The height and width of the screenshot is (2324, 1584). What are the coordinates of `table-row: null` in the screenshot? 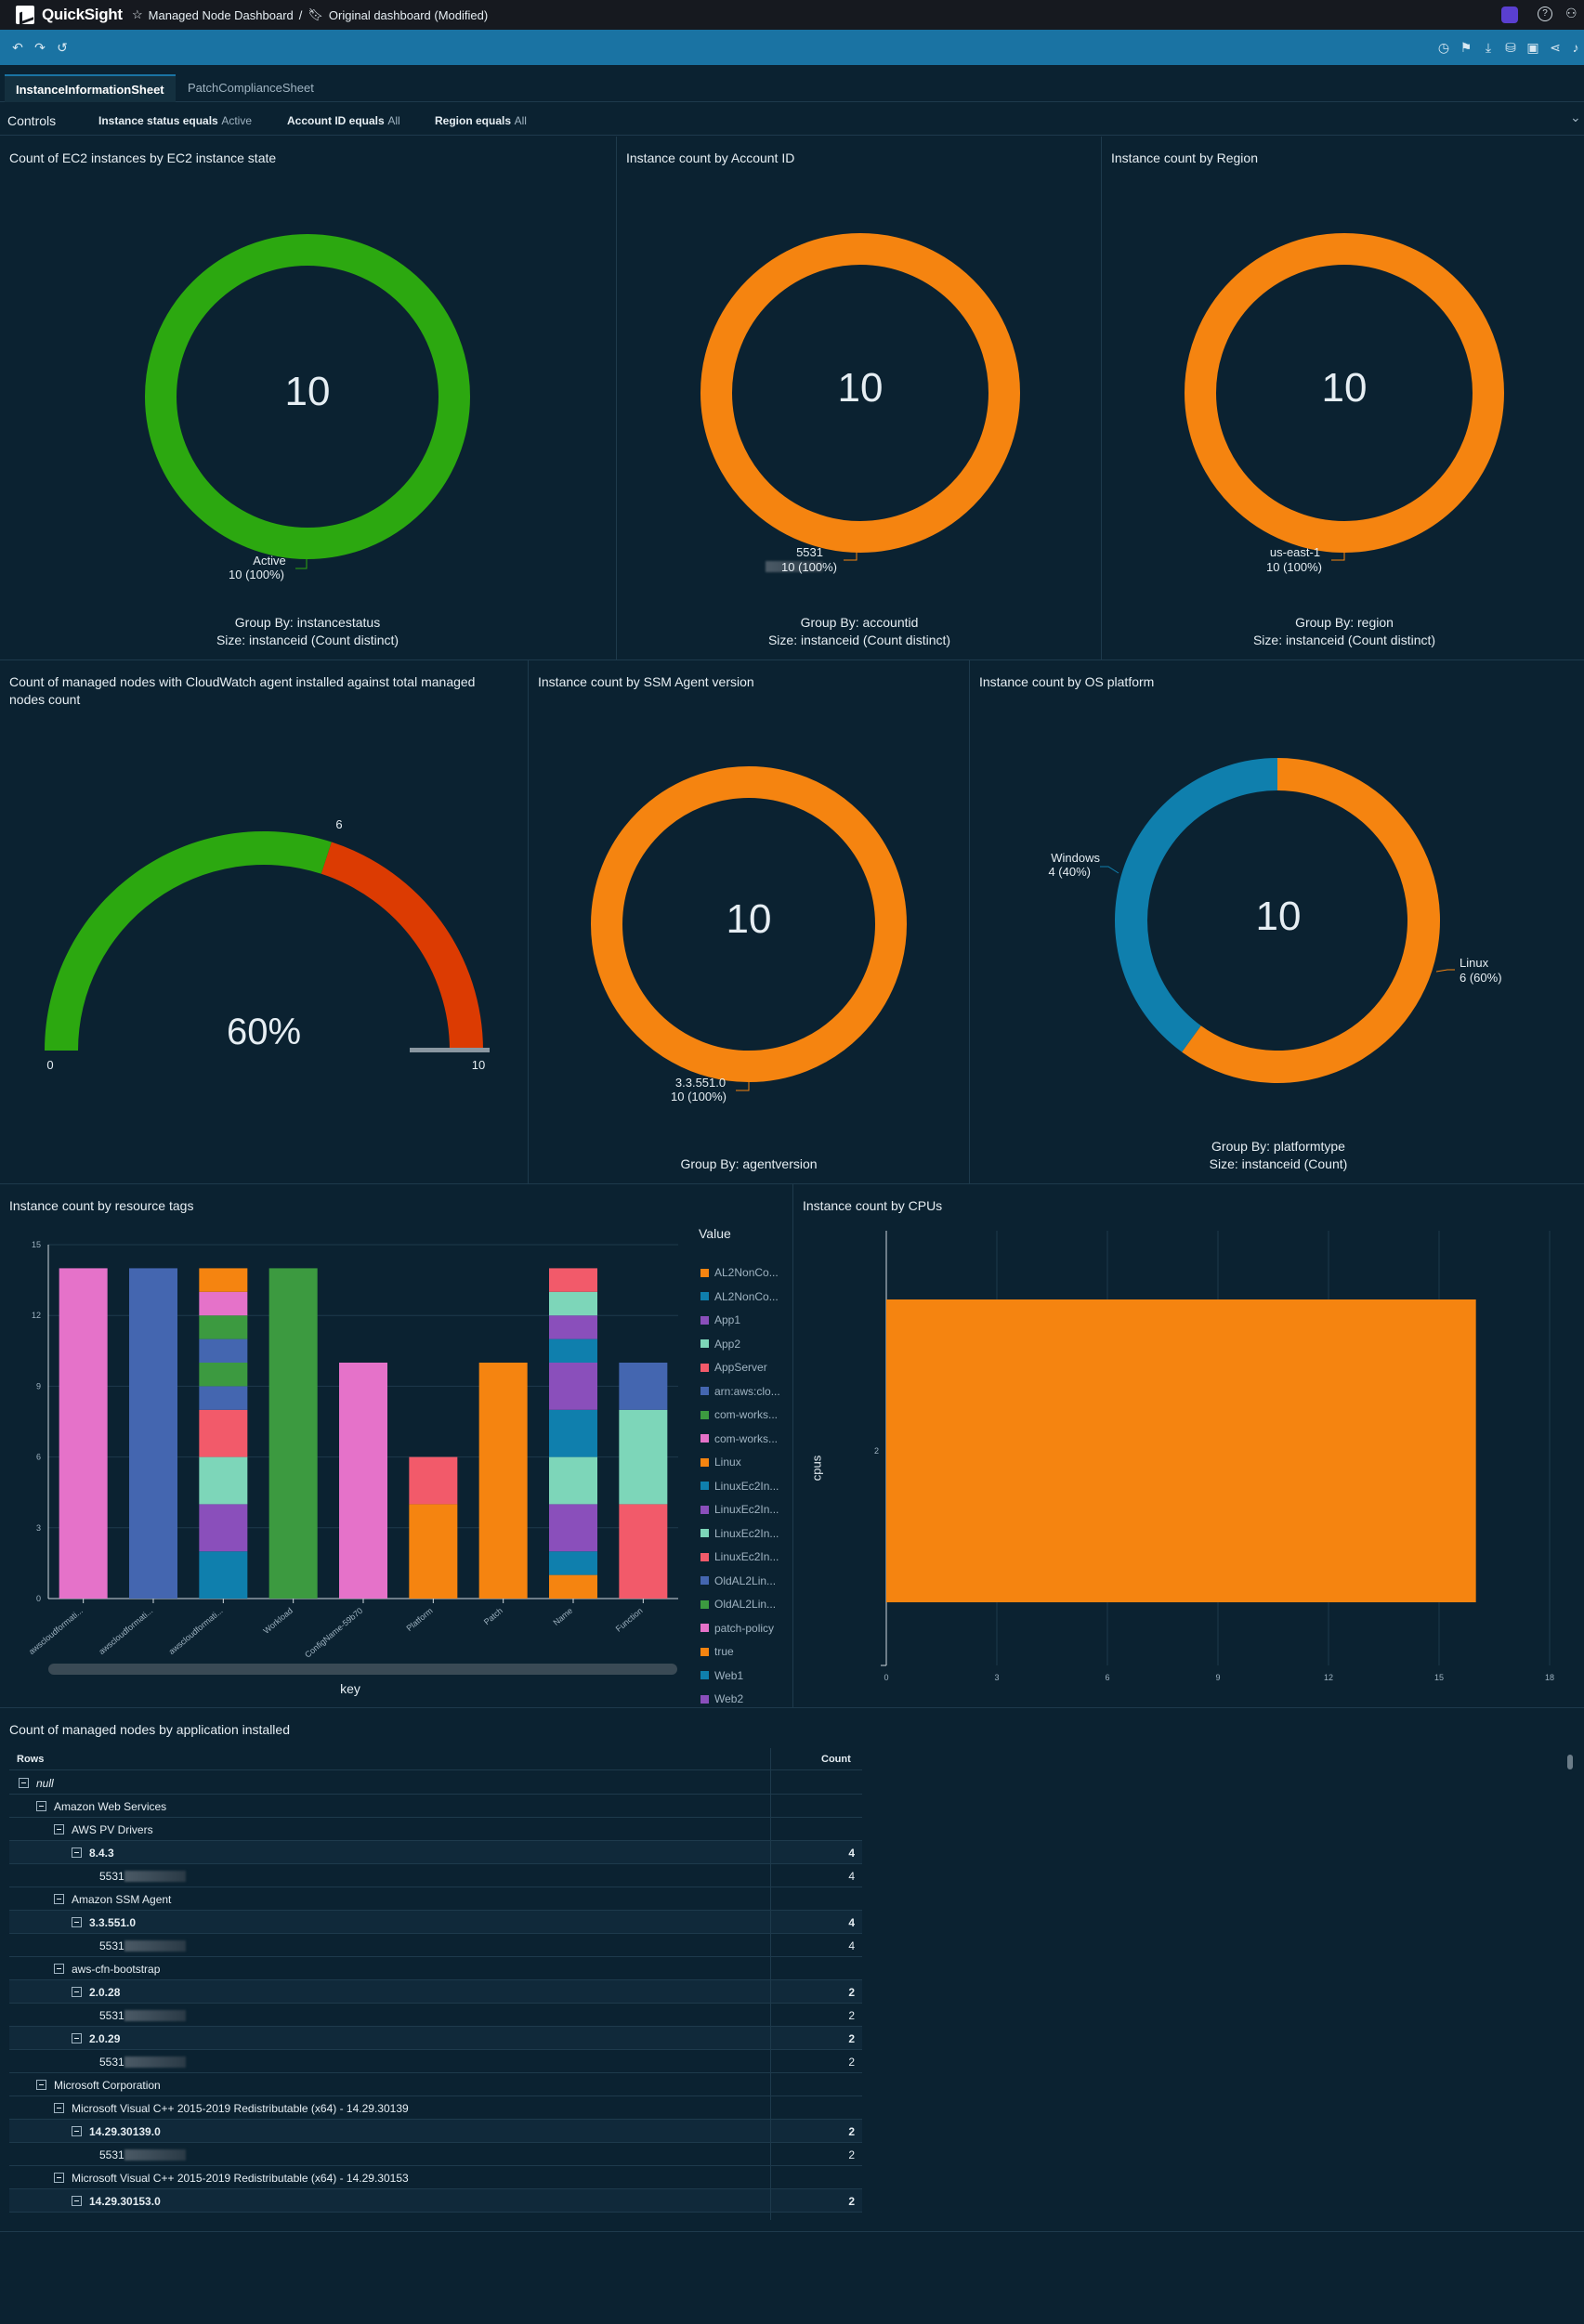 It's located at (435, 1783).